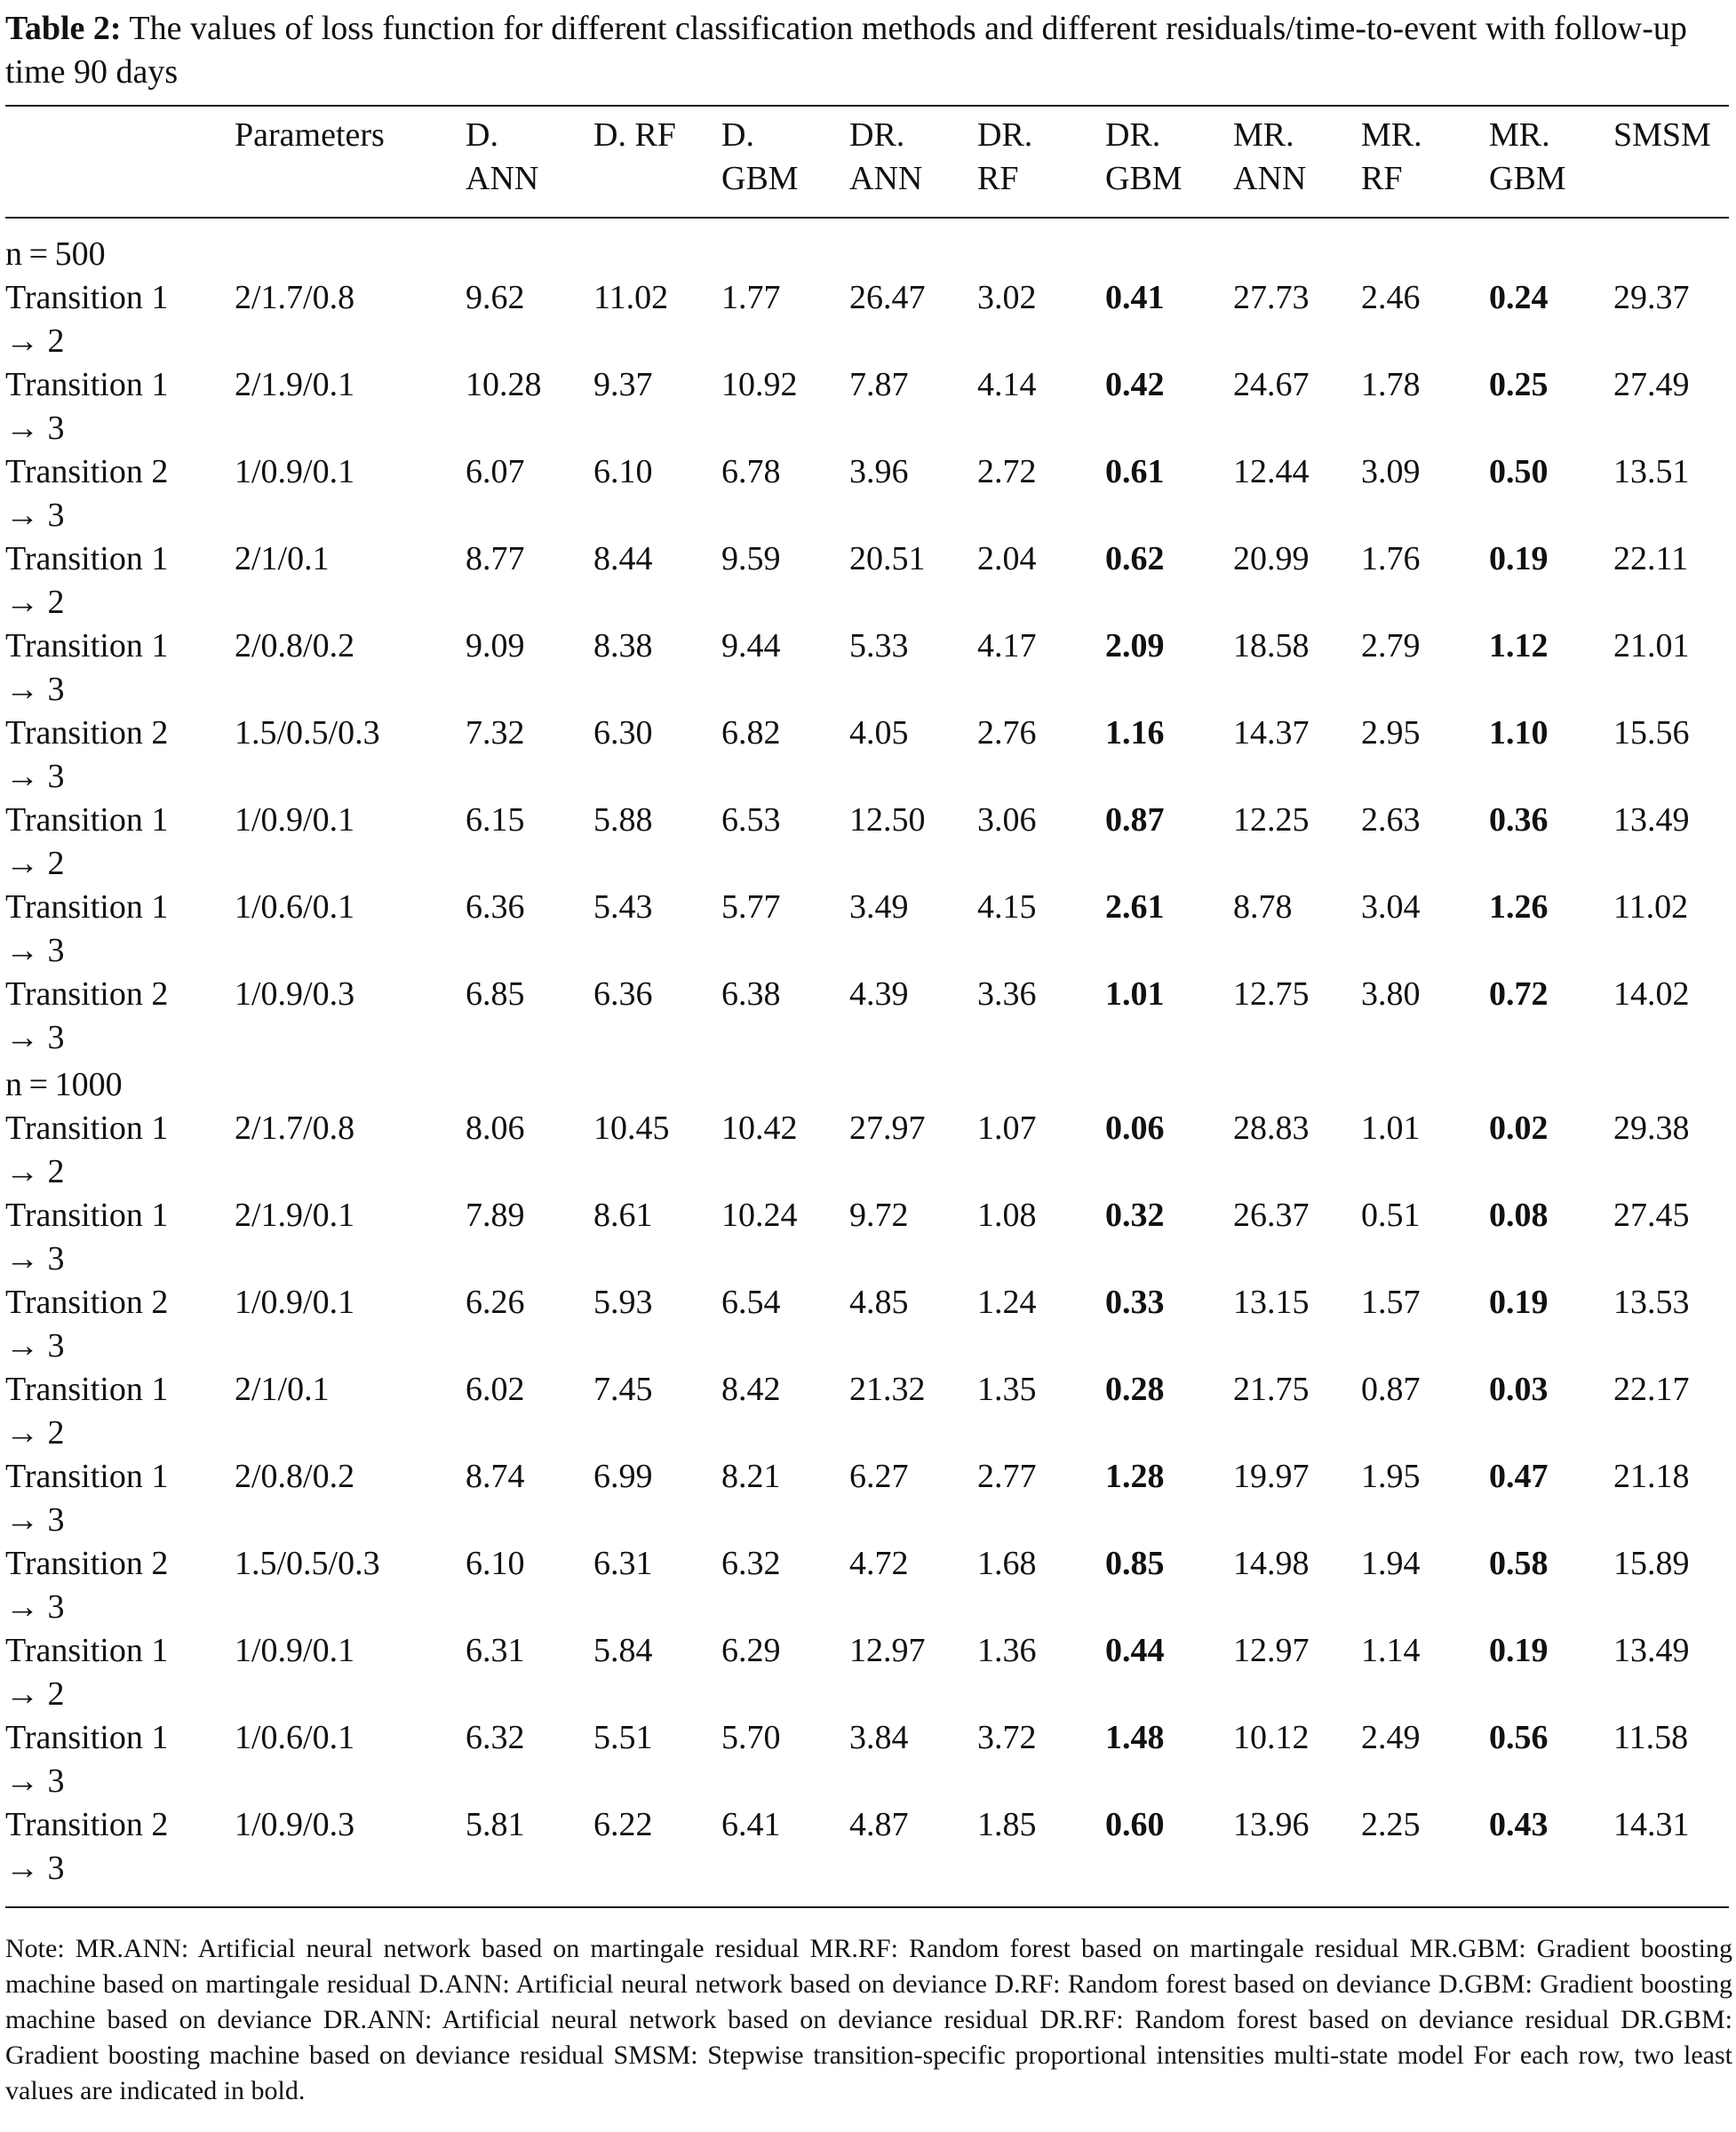  What do you see at coordinates (1135, 1389) in the screenshot?
I see `value-cell: 0.28` at bounding box center [1135, 1389].